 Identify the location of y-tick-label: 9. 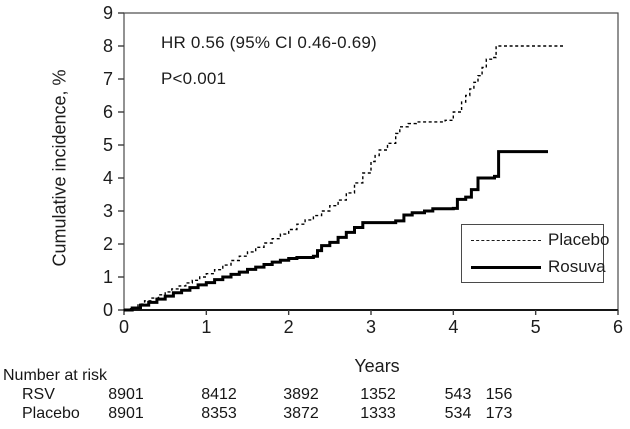
(108, 13).